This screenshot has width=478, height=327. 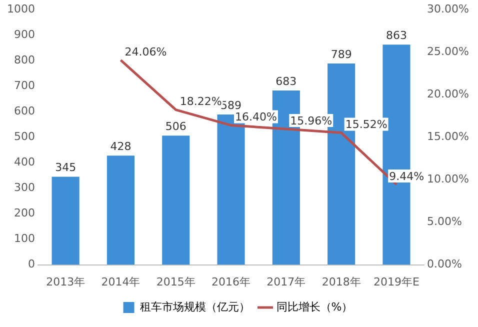 What do you see at coordinates (448, 137) in the screenshot?
I see `y2-tick-label: 15.00%` at bounding box center [448, 137].